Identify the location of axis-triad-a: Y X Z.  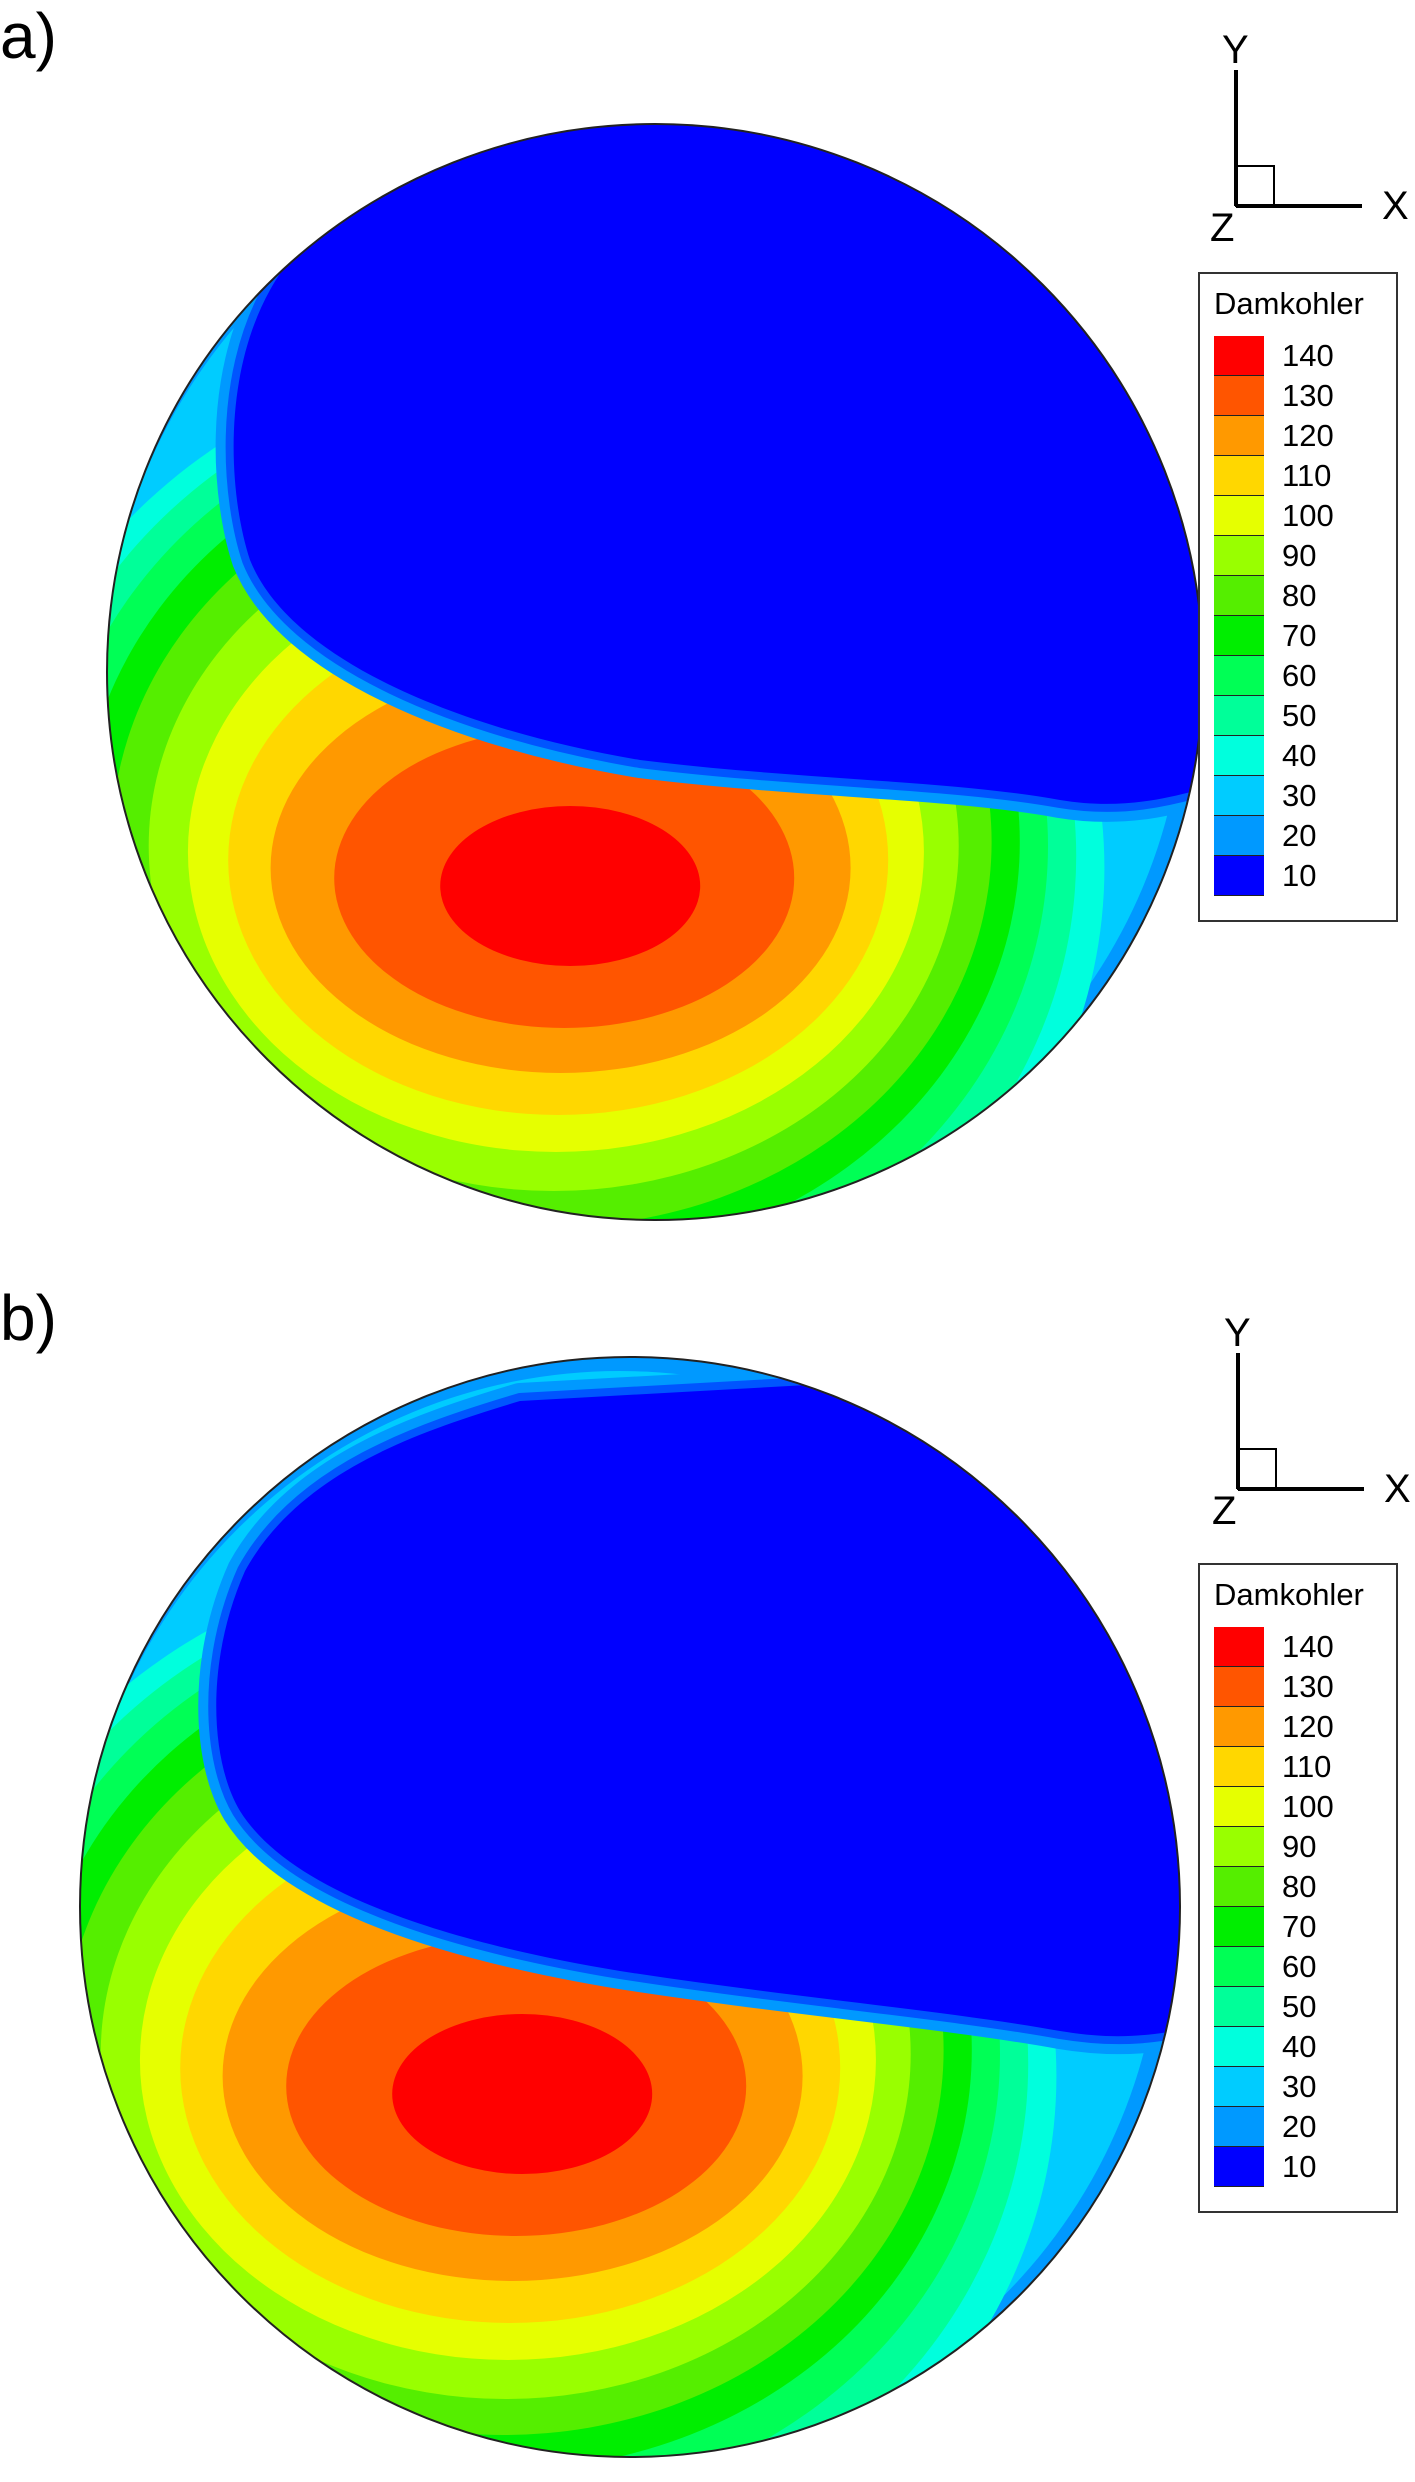
(1312, 140).